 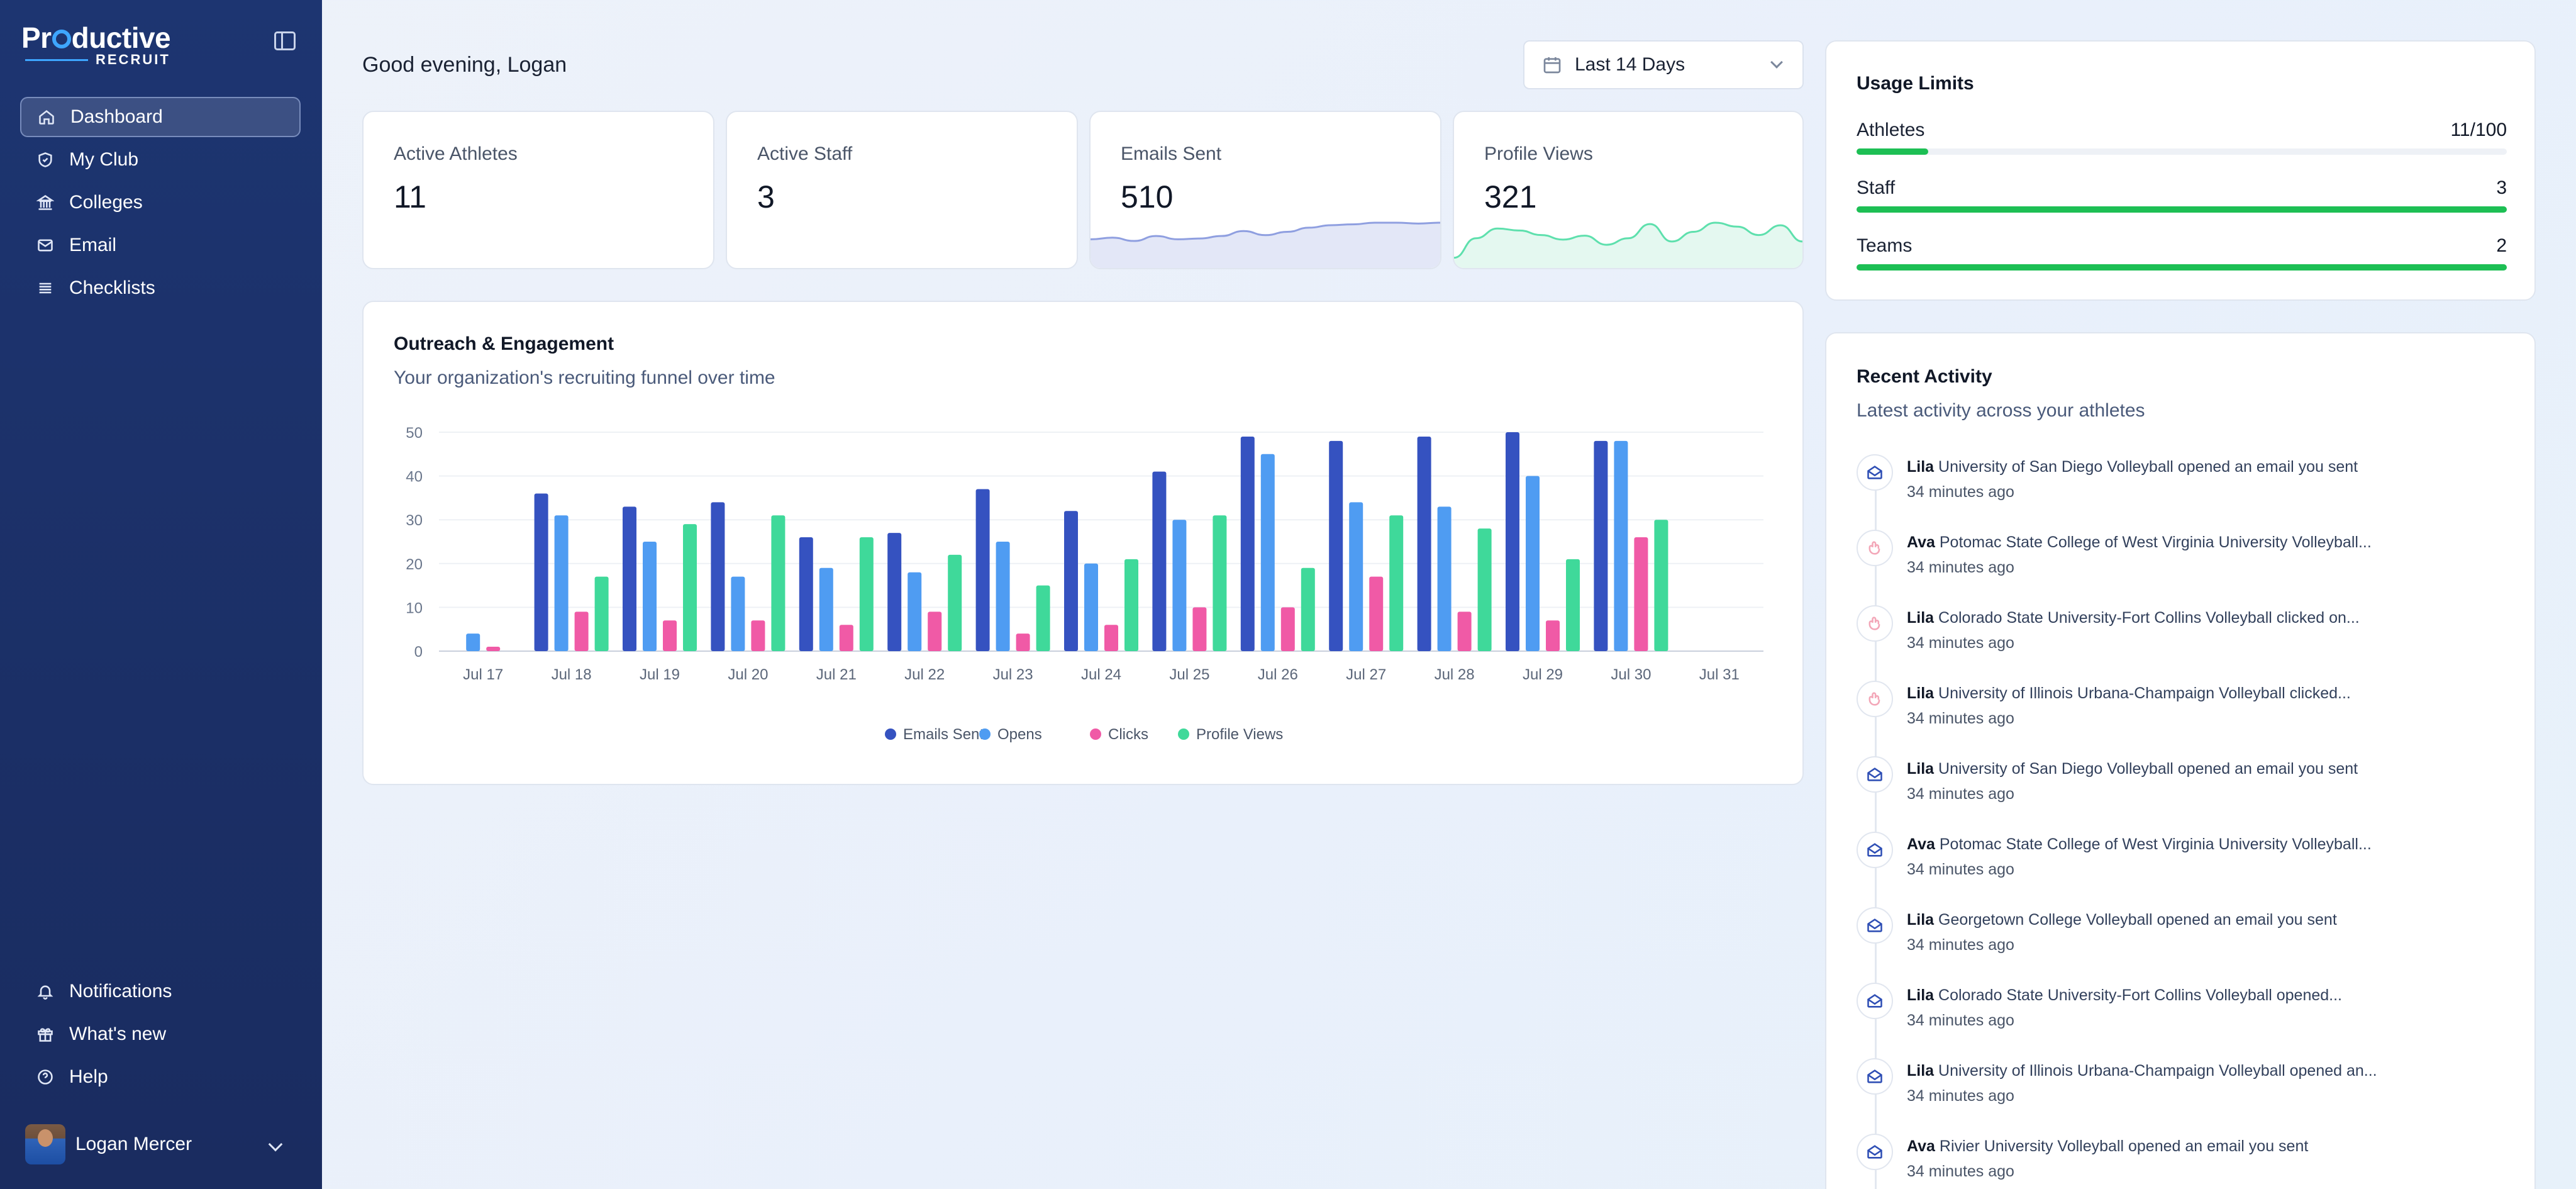 What do you see at coordinates (1663, 64) in the screenshot?
I see `date-range-select: Last 14 Days` at bounding box center [1663, 64].